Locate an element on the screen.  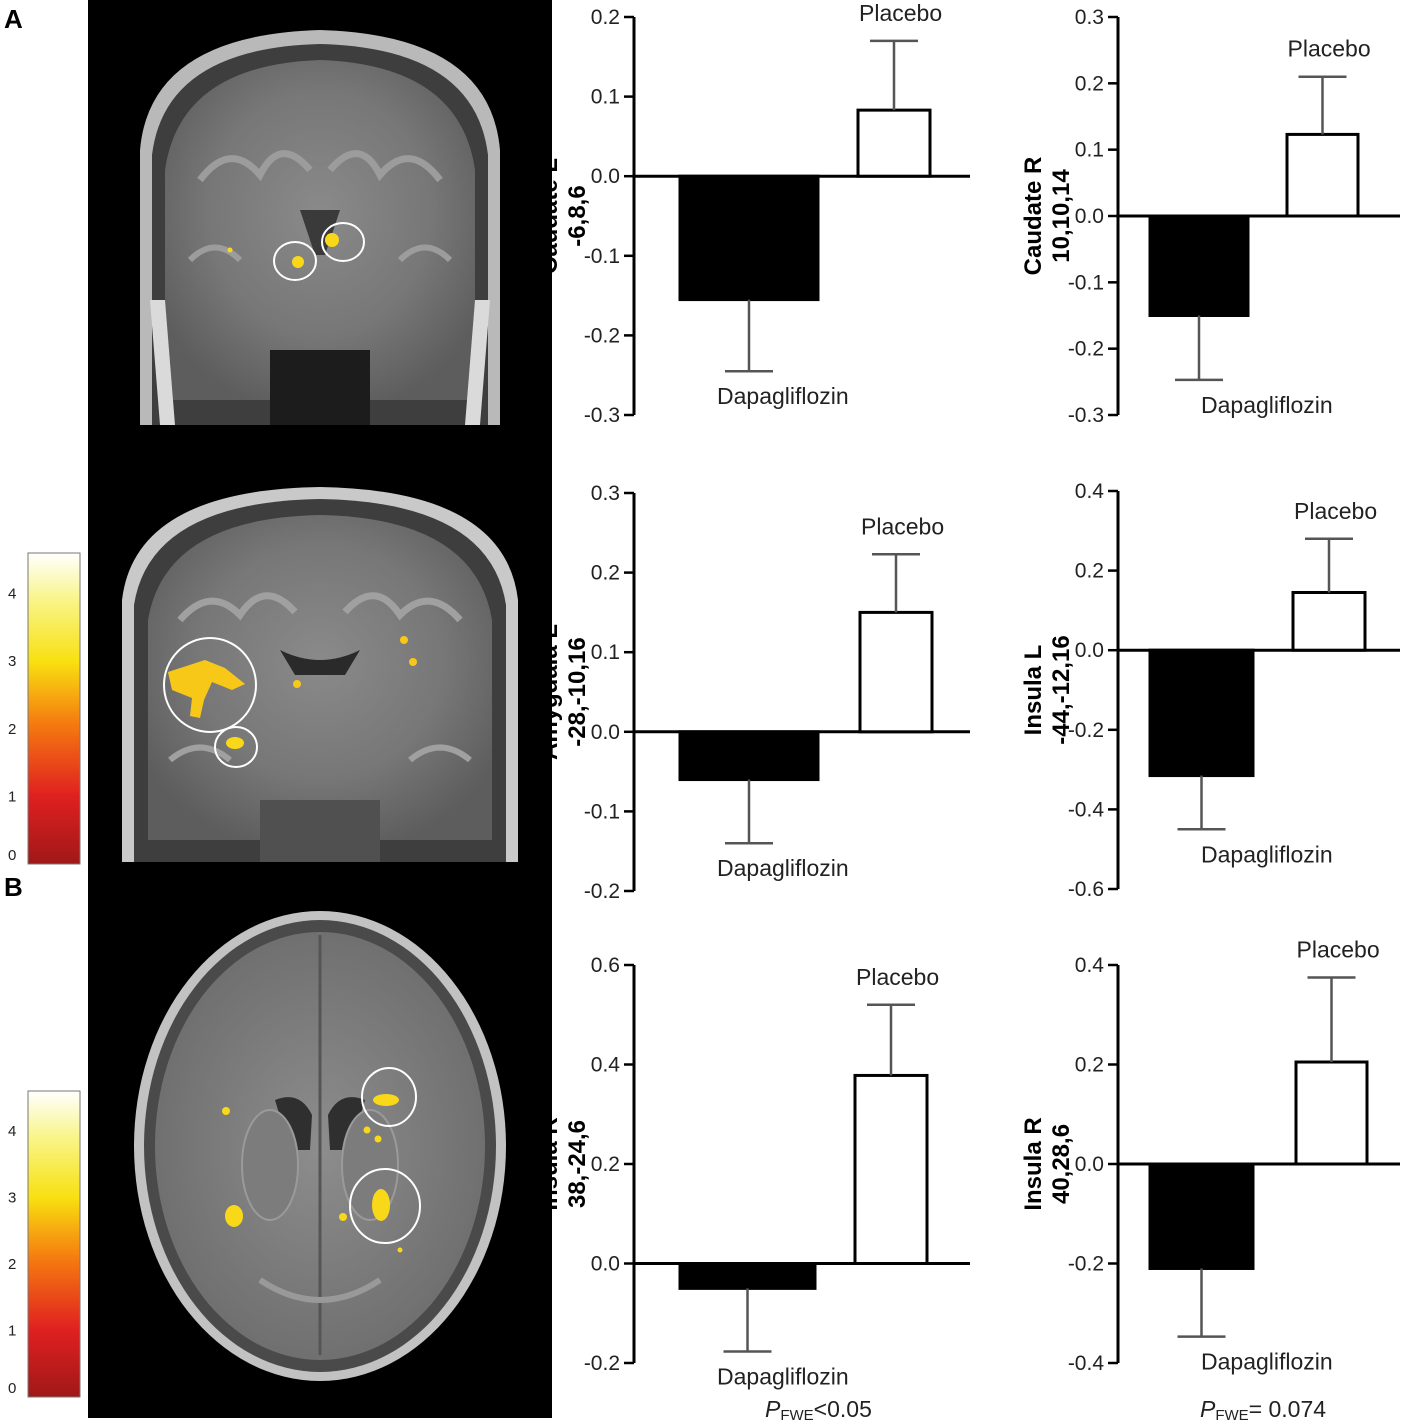
brain-image-axial is located at coordinates (320, 1146).